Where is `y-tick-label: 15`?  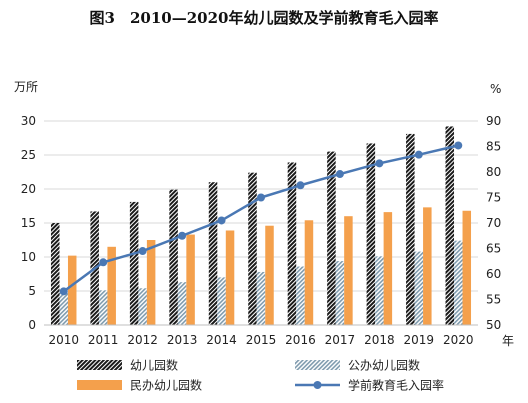
y-tick-label: 15 is located at coordinates (28, 223).